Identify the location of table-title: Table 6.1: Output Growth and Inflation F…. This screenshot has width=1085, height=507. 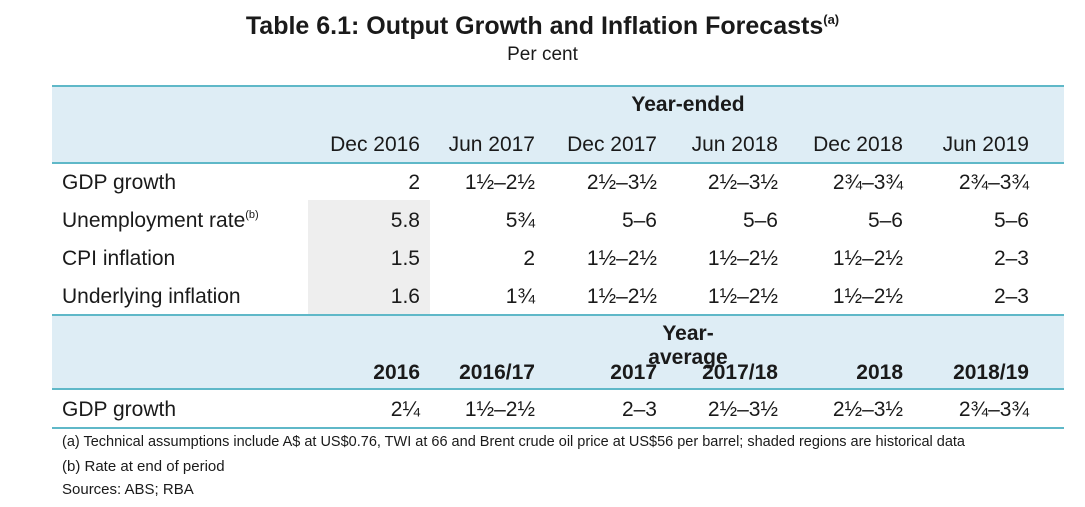
(542, 26).